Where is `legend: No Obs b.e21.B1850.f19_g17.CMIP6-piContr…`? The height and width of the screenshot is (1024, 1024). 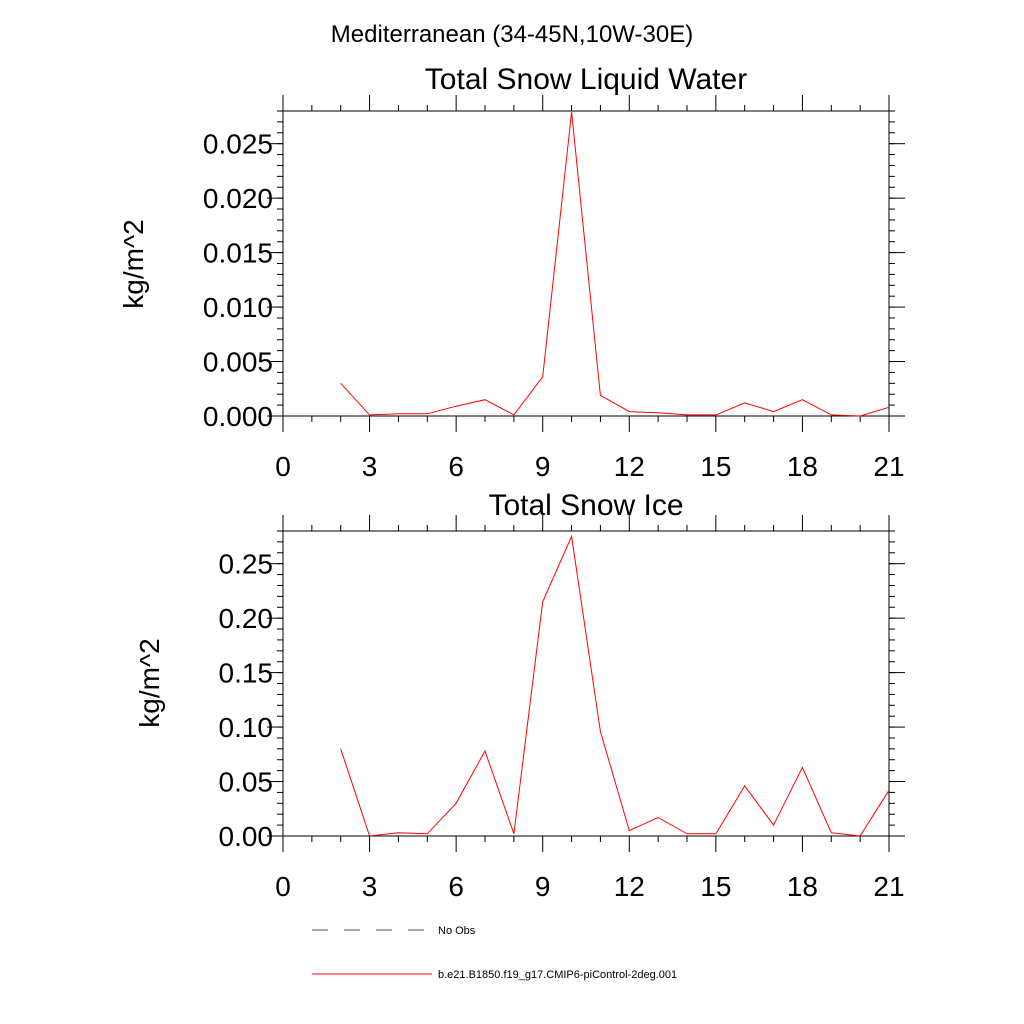 legend: No Obs b.e21.B1850.f19_g17.CMIP6-piContr… is located at coordinates (494, 953).